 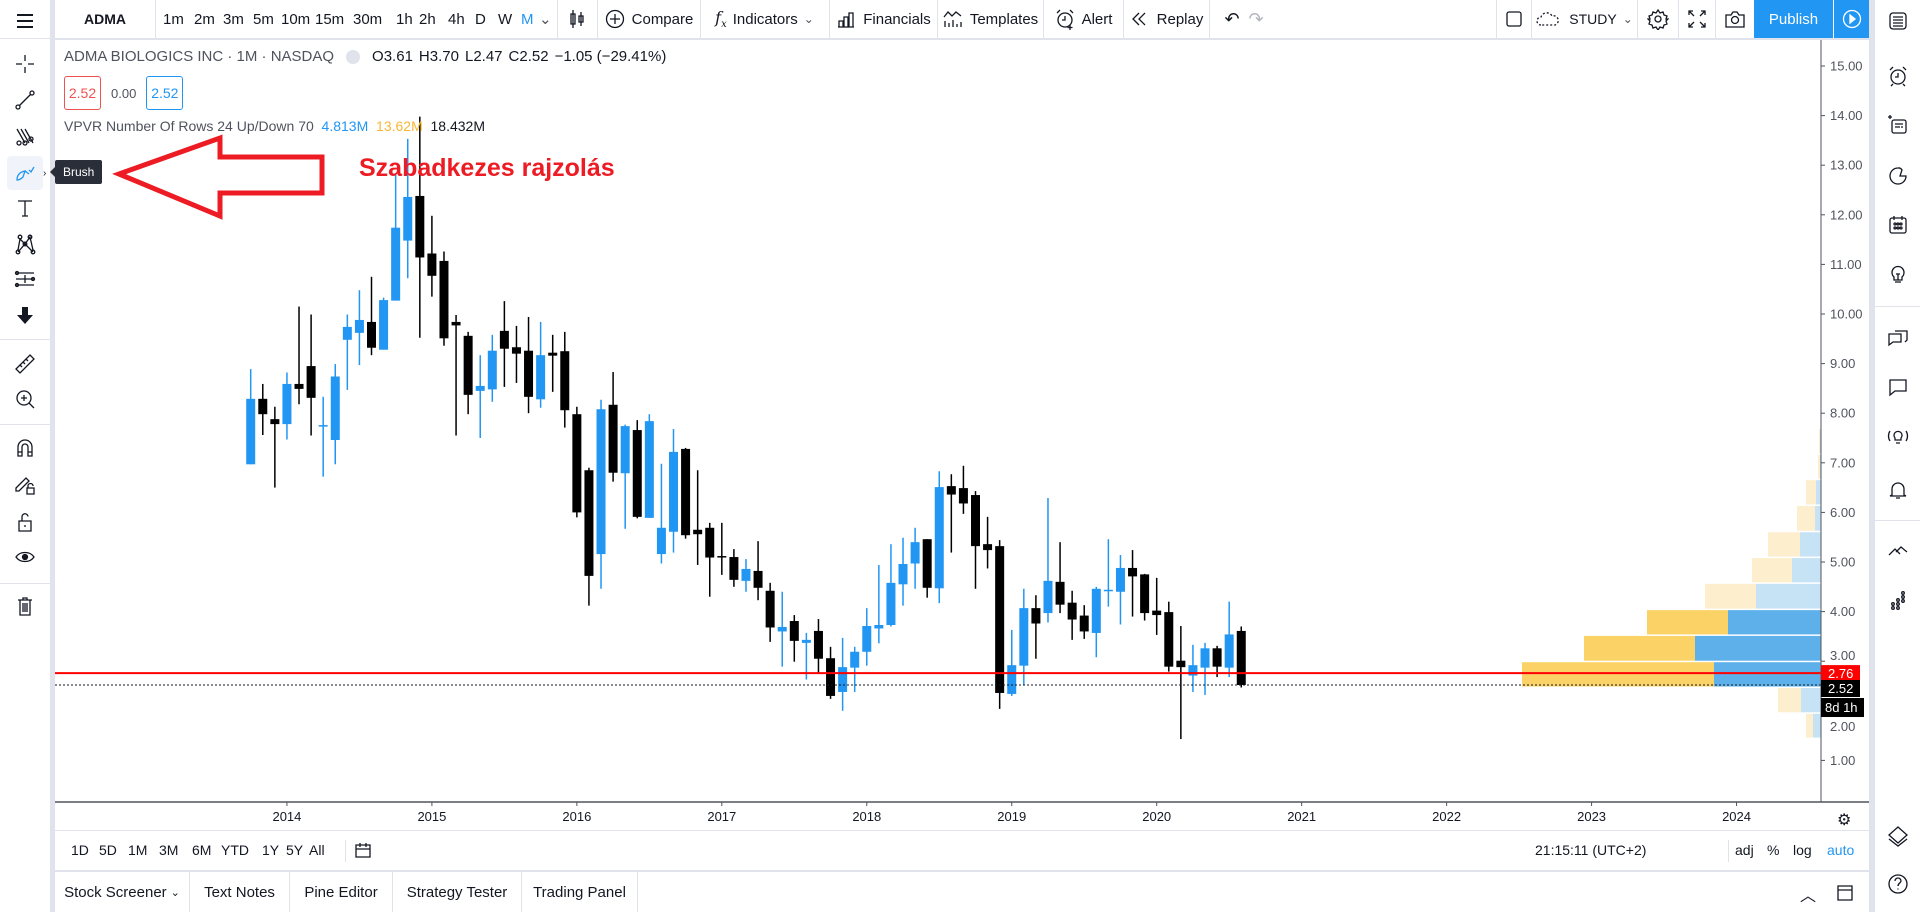 I want to click on tab-stock-screener: Stock Screener ⌄, so click(x=122, y=892).